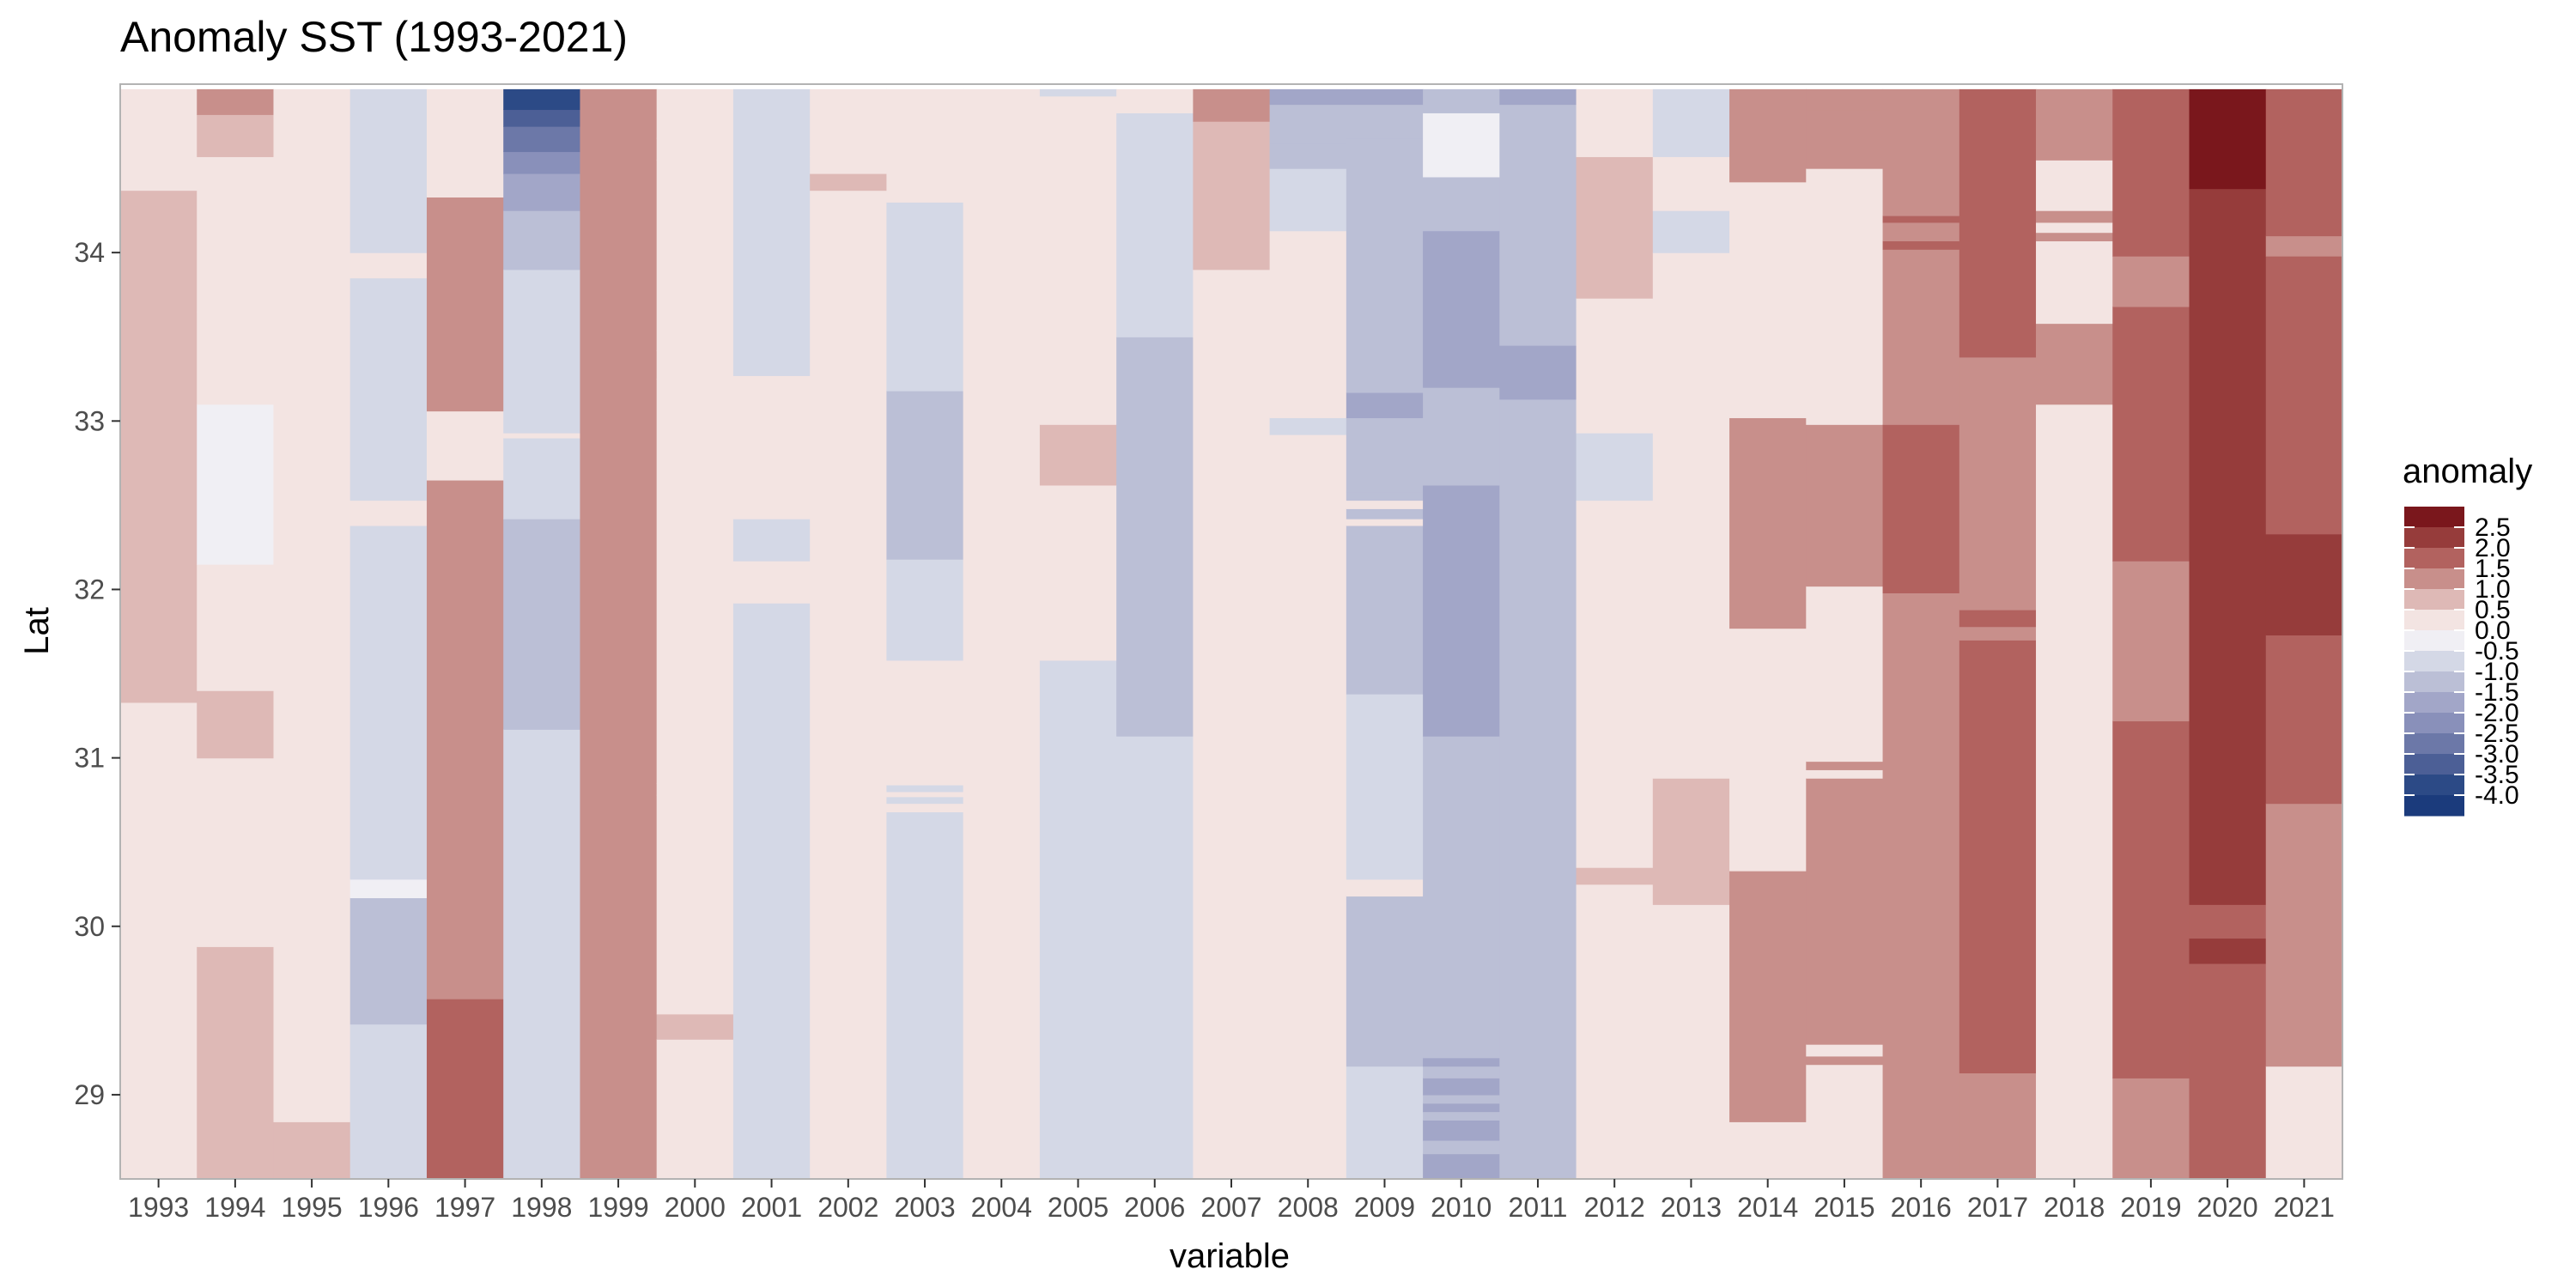 Image resolution: width=2576 pixels, height=1288 pixels. What do you see at coordinates (1308, 1207) in the screenshot?
I see `x-tick-label: 2008` at bounding box center [1308, 1207].